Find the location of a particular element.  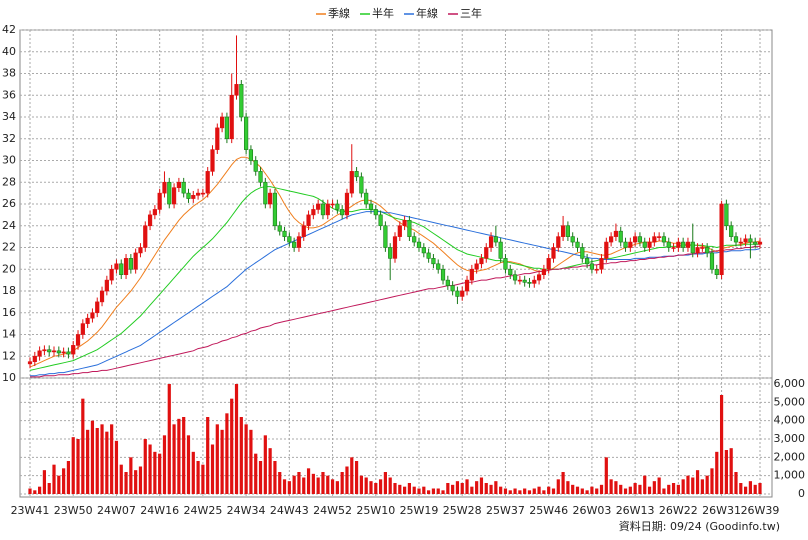

y-tick-label: 28 is located at coordinates (9, 181).